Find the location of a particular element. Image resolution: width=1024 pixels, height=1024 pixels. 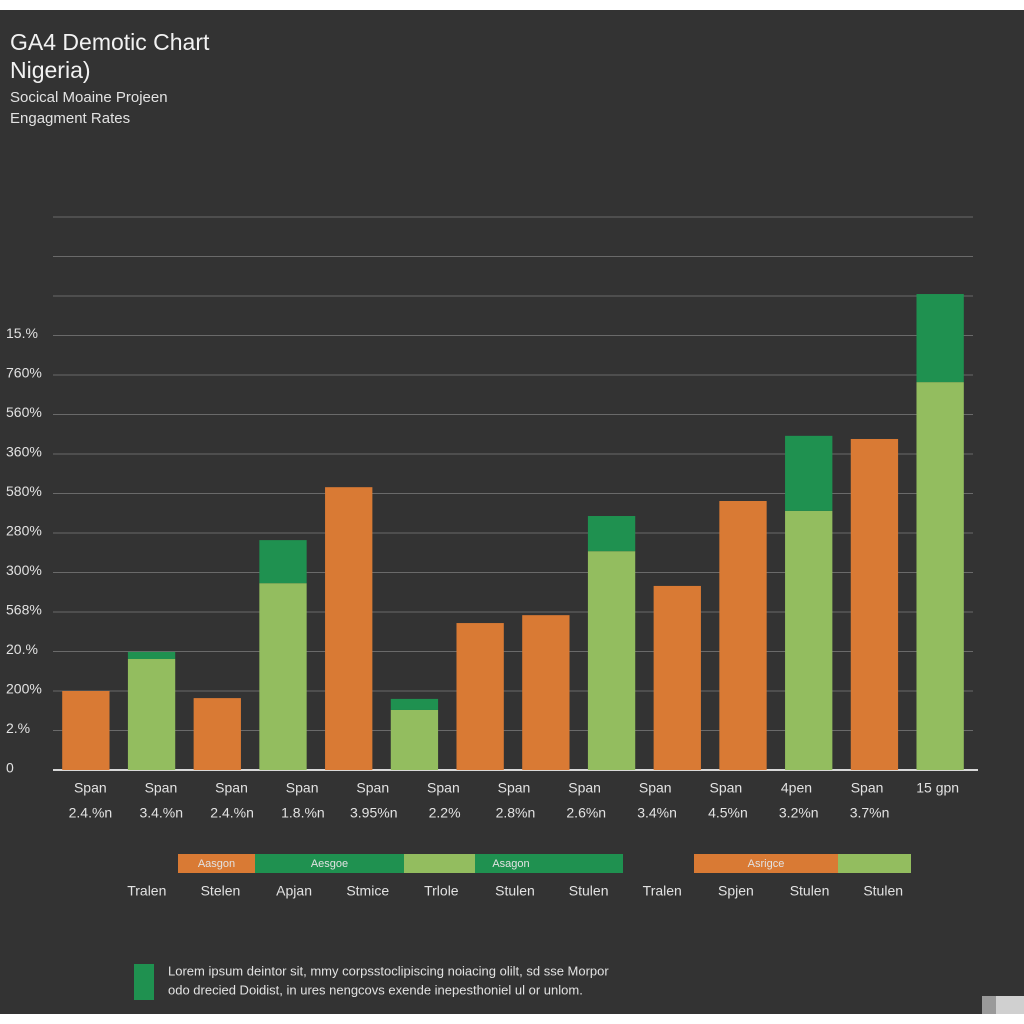

note-icon is located at coordinates (144, 982).